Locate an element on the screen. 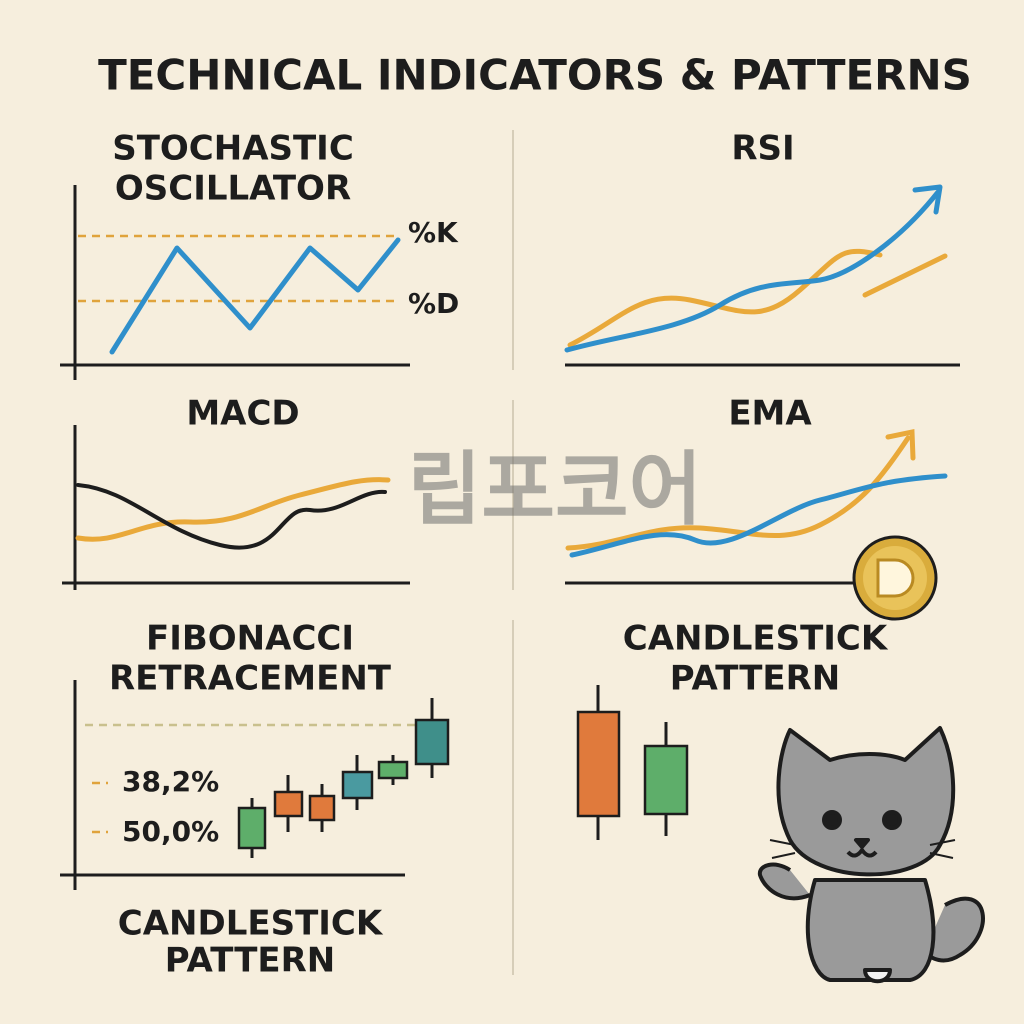 The width and height of the screenshot is (1024, 1024). watermark: 립포코어 is located at coordinates (555, 489).